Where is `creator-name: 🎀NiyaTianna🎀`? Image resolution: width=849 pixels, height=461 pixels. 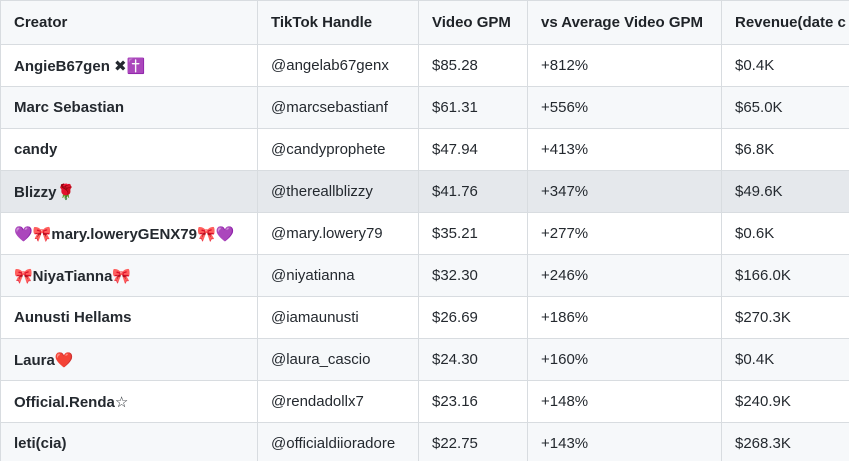 creator-name: 🎀NiyaTianna🎀 is located at coordinates (129, 275).